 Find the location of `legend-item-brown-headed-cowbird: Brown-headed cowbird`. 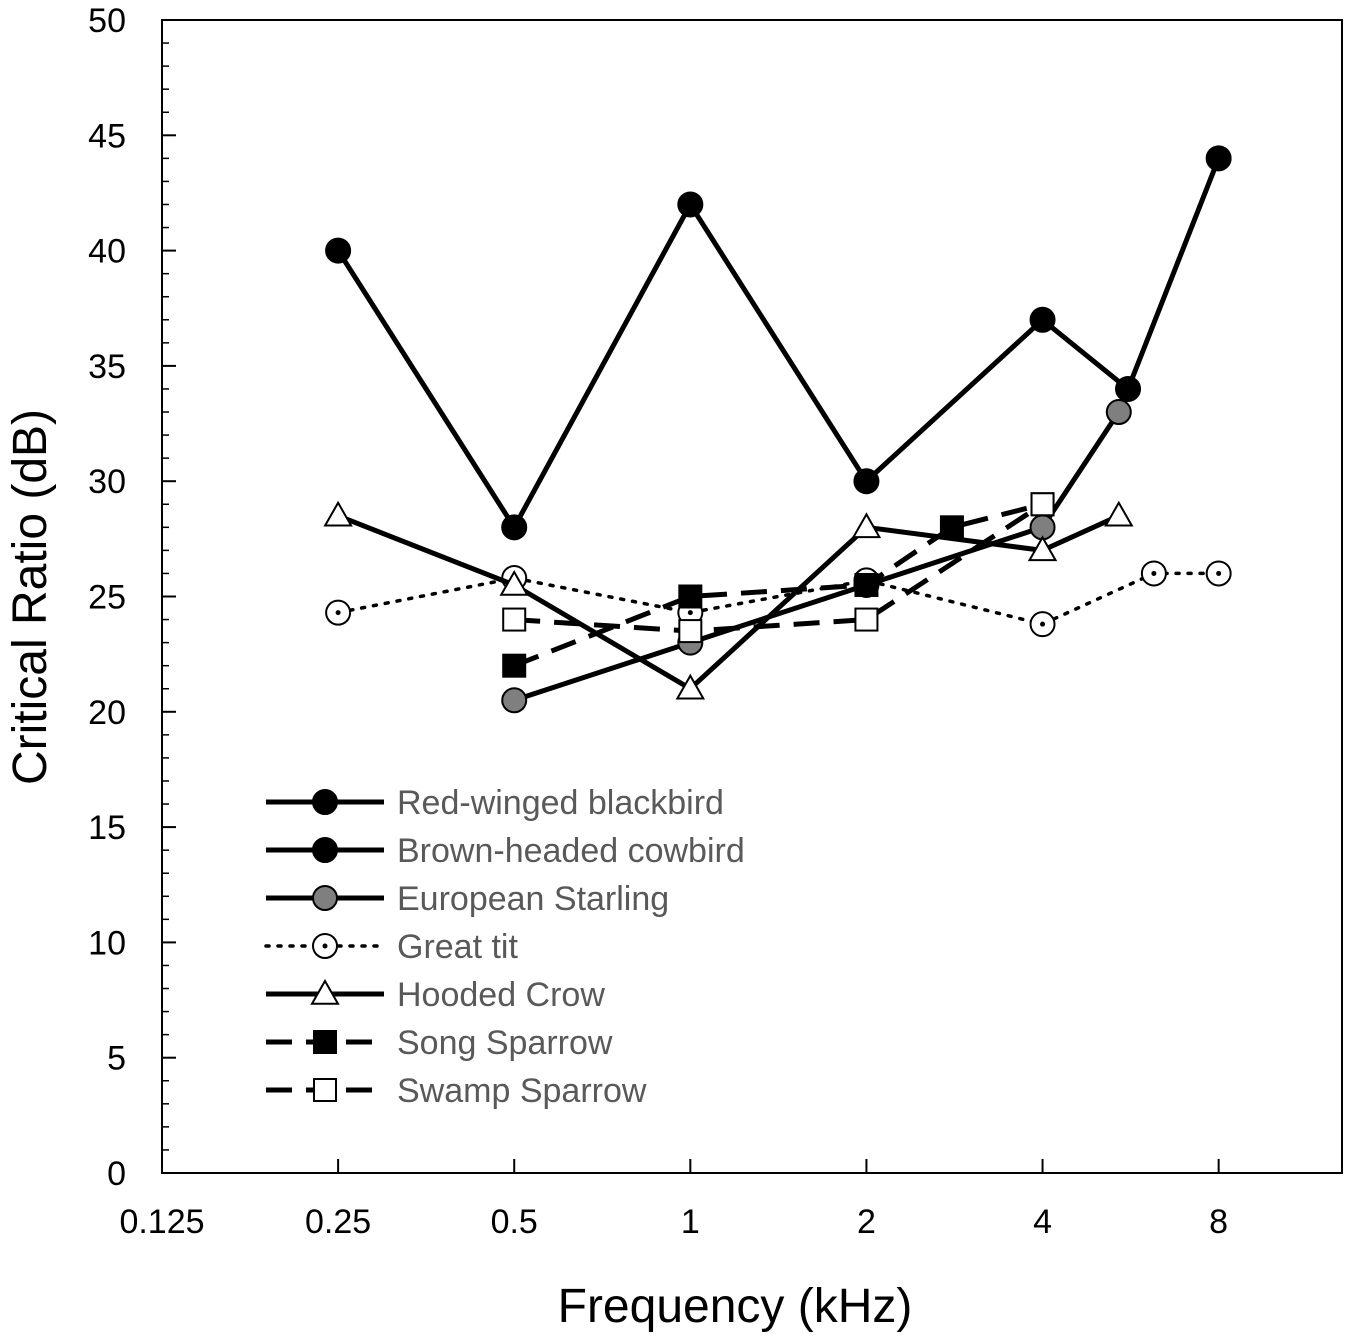

legend-item-brown-headed-cowbird: Brown-headed cowbird is located at coordinates (505, 851).